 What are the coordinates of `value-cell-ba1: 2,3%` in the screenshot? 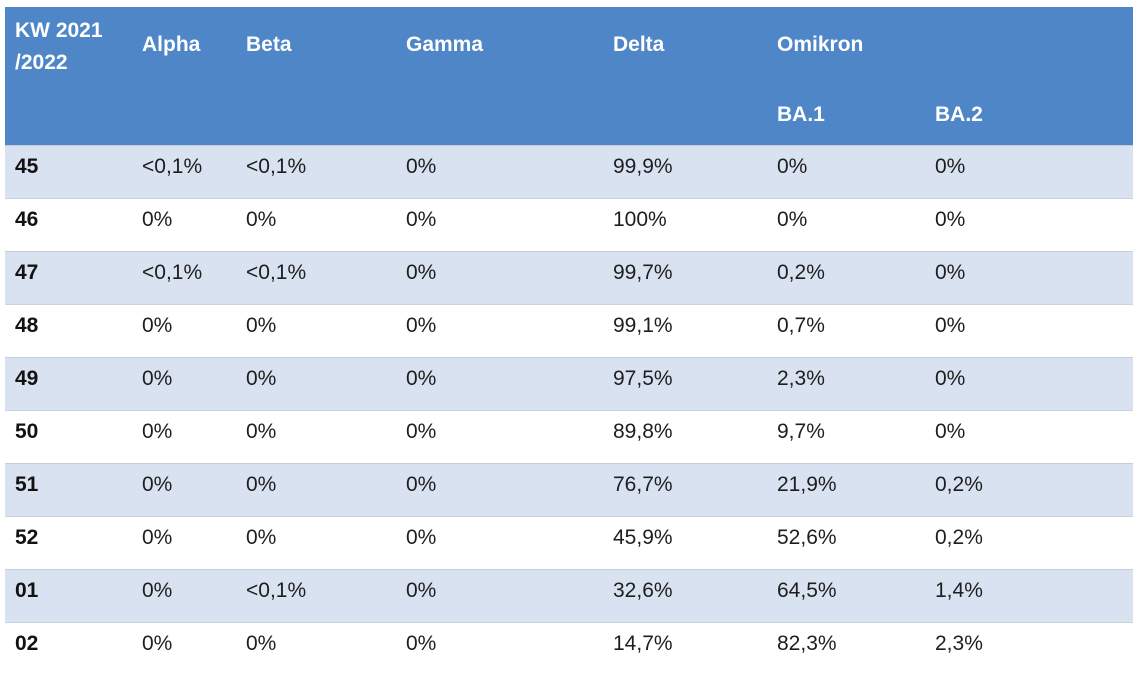 It's located at (801, 378).